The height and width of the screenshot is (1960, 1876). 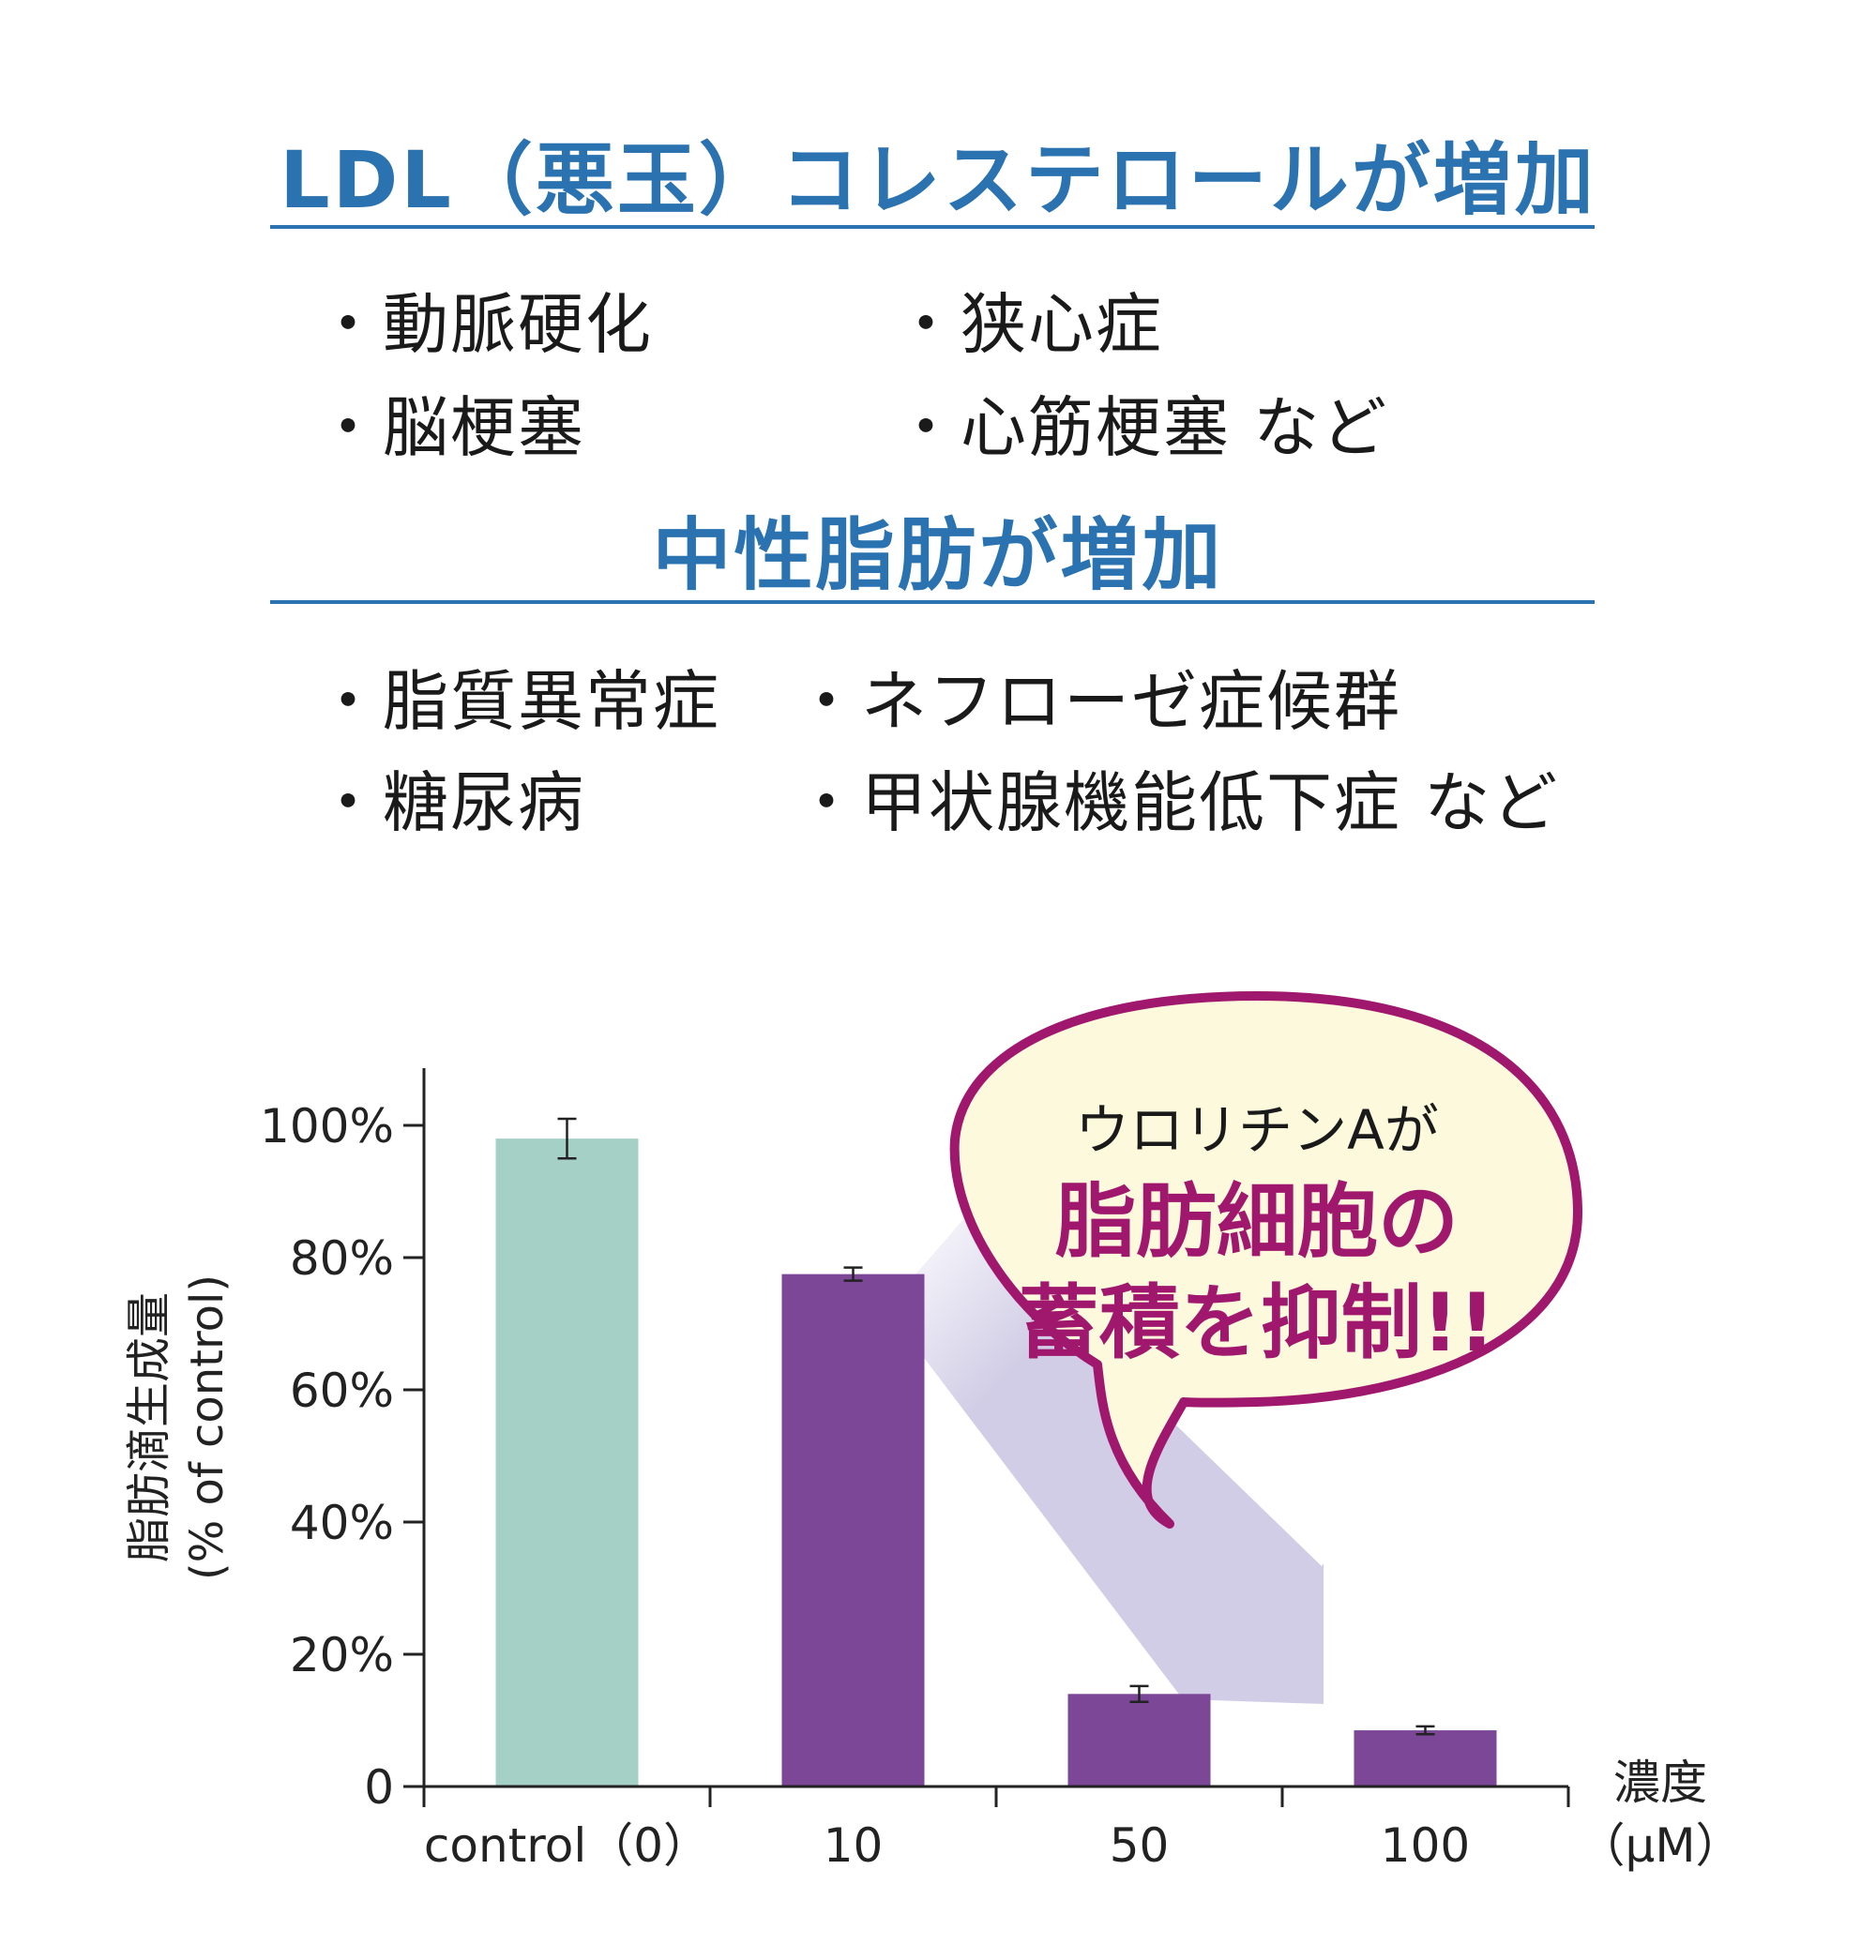 What do you see at coordinates (342, 1523) in the screenshot?
I see `y-tick-label-2: 40%` at bounding box center [342, 1523].